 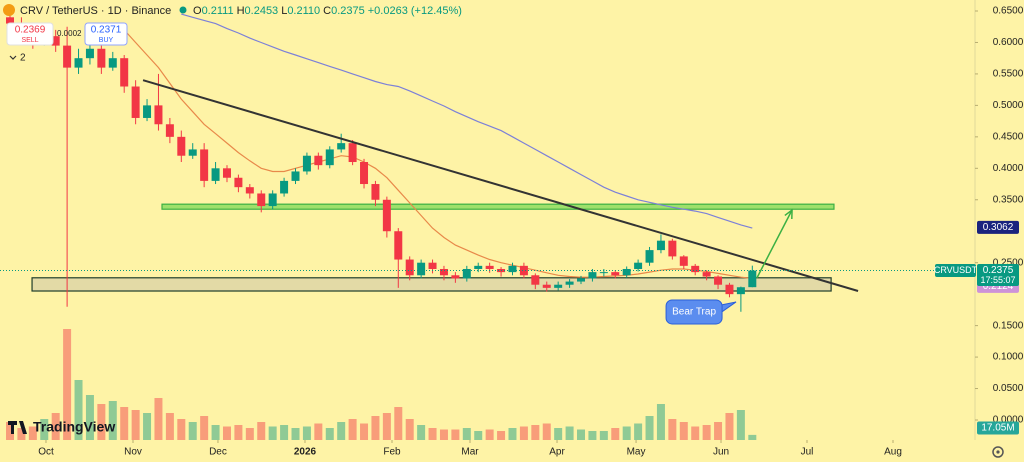 What do you see at coordinates (774, 244) in the screenshot?
I see `arrow` at bounding box center [774, 244].